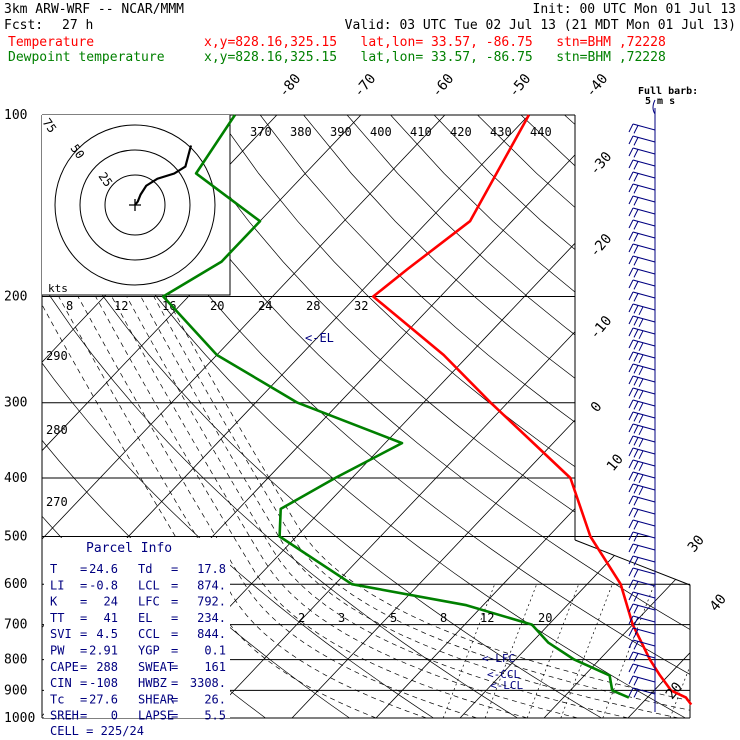 This screenshot has width=740, height=740. I want to click on dewpoint-legend: Dewpoint temperature, so click(86, 57).